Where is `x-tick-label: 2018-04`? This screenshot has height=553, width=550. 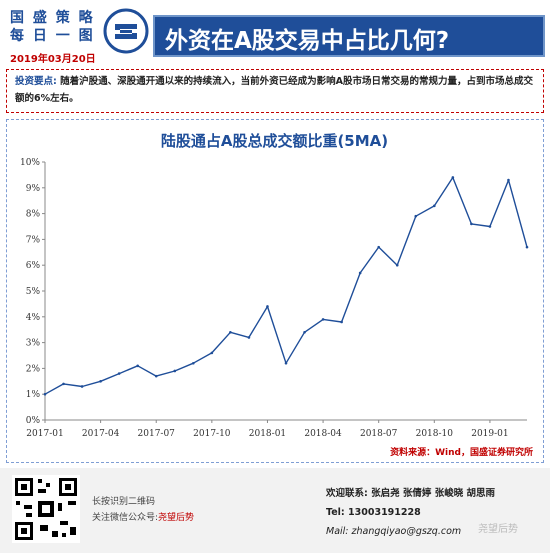 x-tick-label: 2018-04 is located at coordinates (323, 434).